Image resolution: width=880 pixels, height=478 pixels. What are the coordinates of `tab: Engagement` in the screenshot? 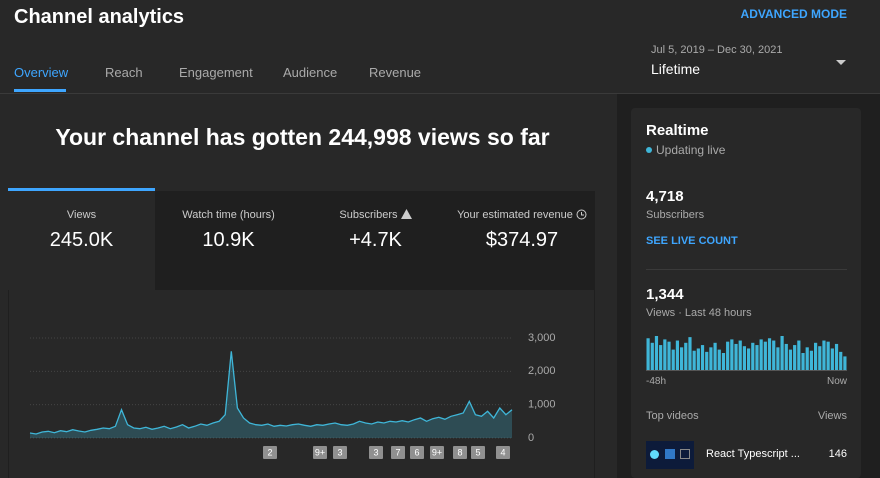 It's located at (216, 72).